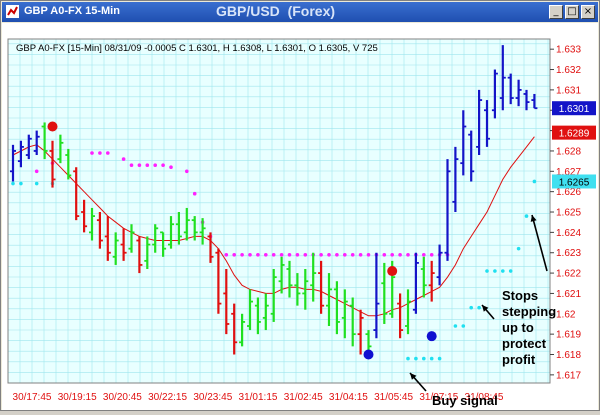  I want to click on price-label-text: 1.6265, so click(574, 182).